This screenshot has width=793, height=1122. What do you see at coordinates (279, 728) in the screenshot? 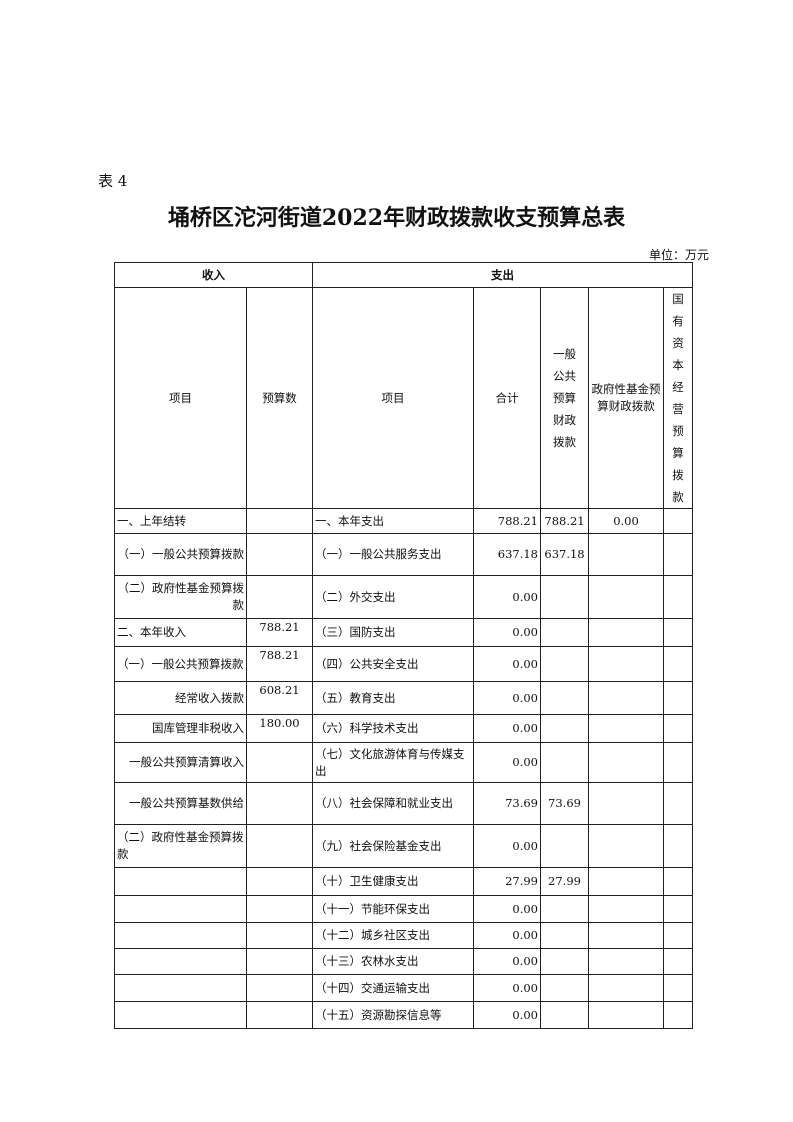
I see `cell-income-budget: 180.00` at bounding box center [279, 728].